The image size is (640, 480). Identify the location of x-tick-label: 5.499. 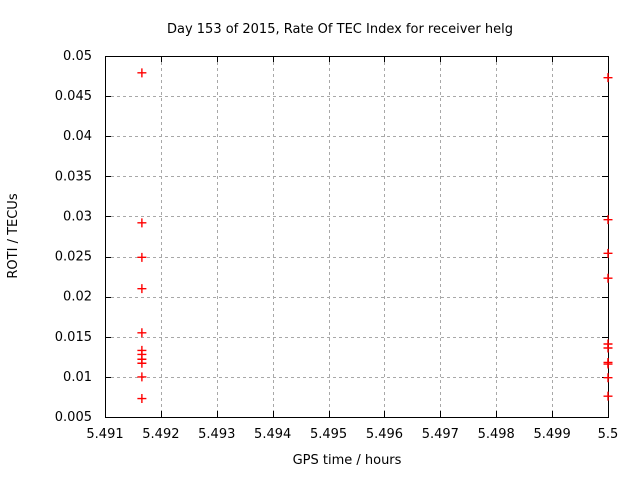
(552, 434).